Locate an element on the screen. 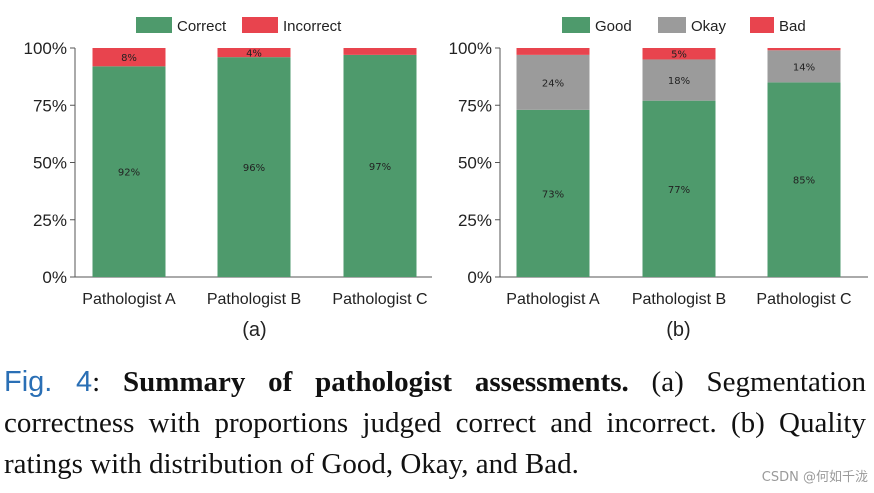 This screenshot has width=874, height=493. legend-label-okay: Okay is located at coordinates (709, 26).